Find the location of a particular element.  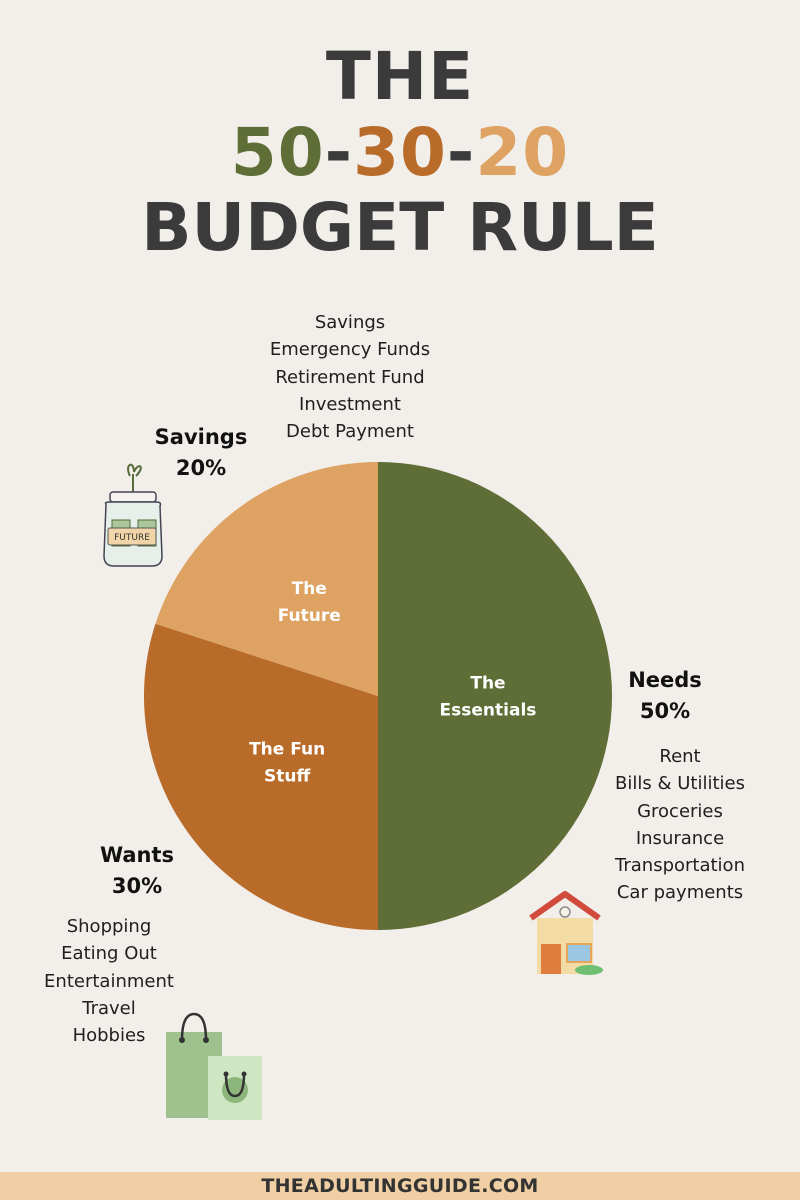

wants-heading: Wants 30% is located at coordinates (137, 871).